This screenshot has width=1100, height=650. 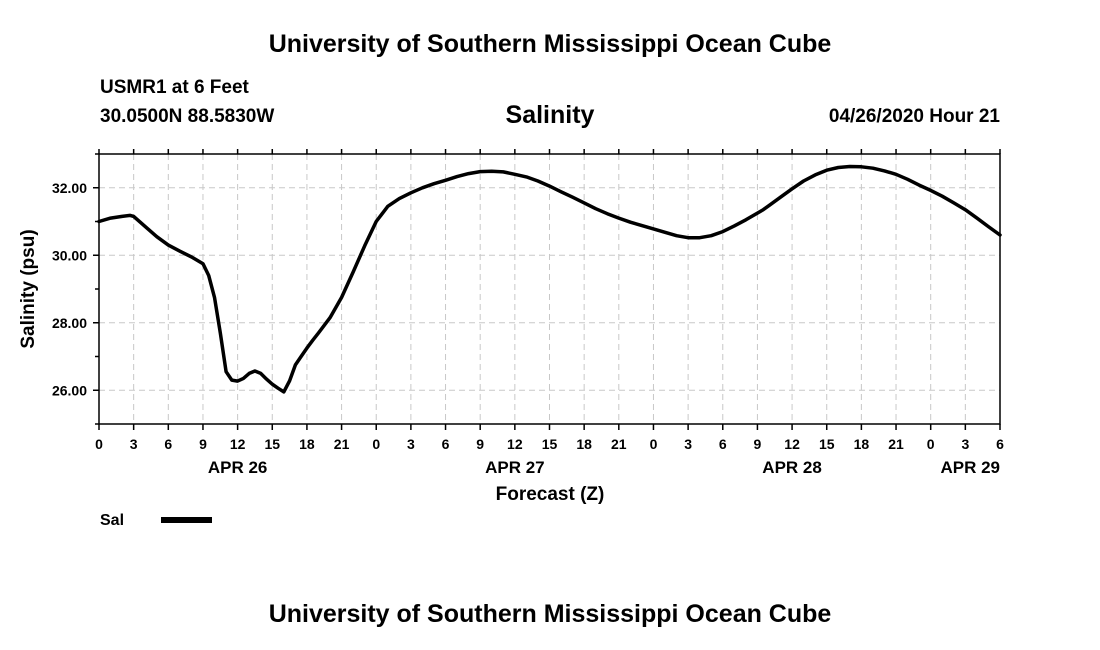 What do you see at coordinates (970, 467) in the screenshot?
I see `date-label: APR 29` at bounding box center [970, 467].